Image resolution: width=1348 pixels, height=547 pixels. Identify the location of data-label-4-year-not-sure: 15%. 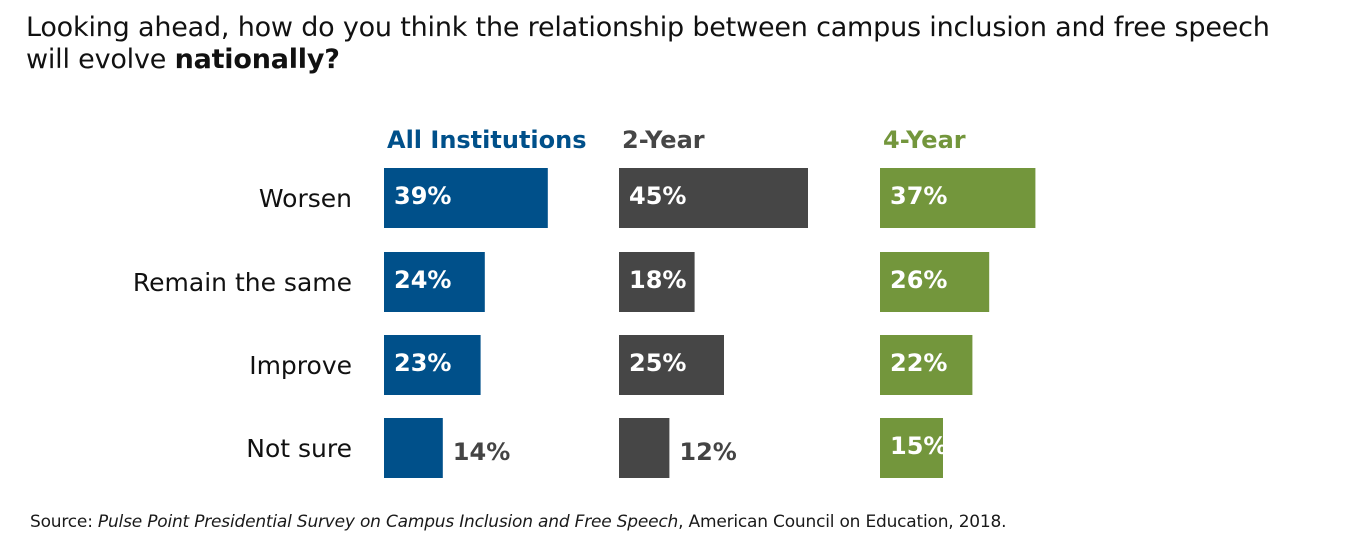
(918, 446).